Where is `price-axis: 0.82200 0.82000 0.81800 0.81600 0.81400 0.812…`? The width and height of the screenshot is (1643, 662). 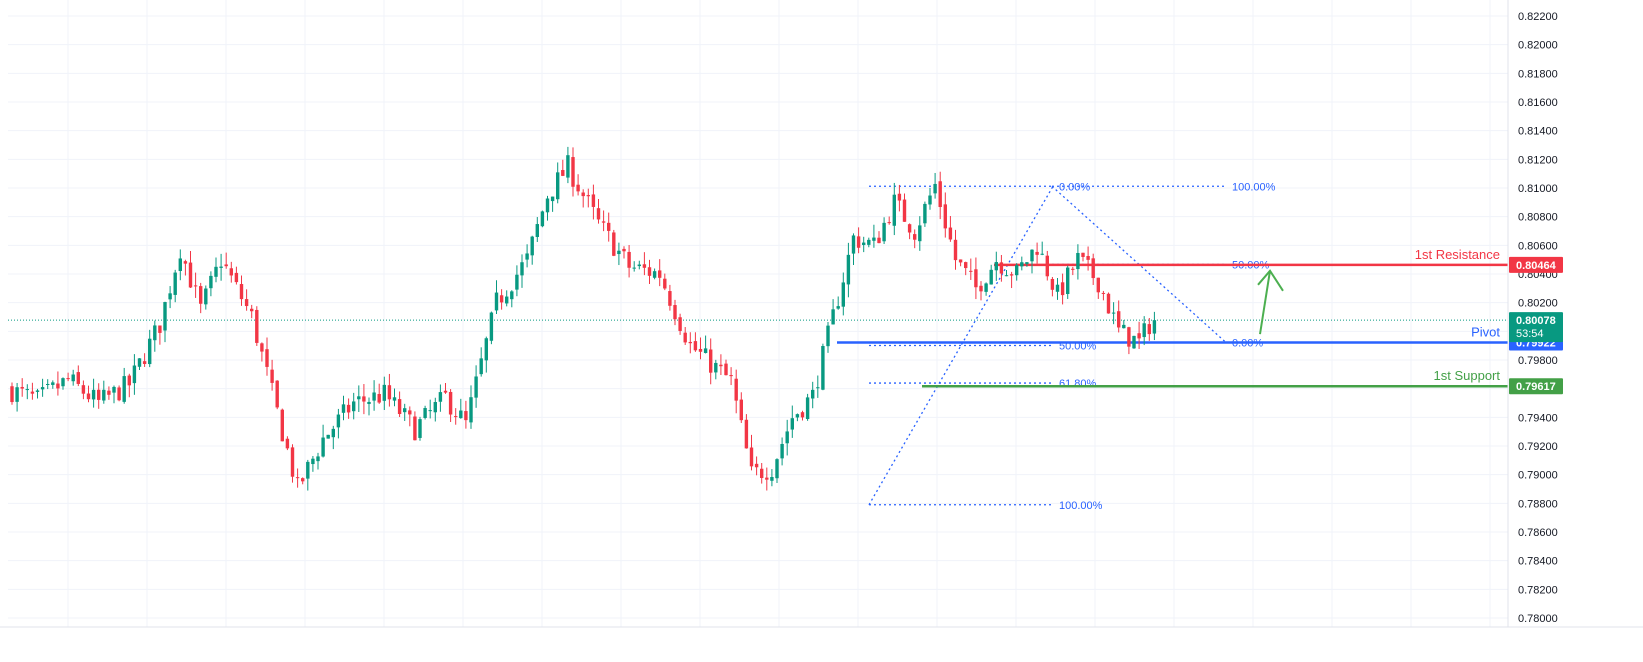
price-axis: 0.82200 0.82000 0.81800 0.81600 0.81400 0.812… is located at coordinates (1535, 313).